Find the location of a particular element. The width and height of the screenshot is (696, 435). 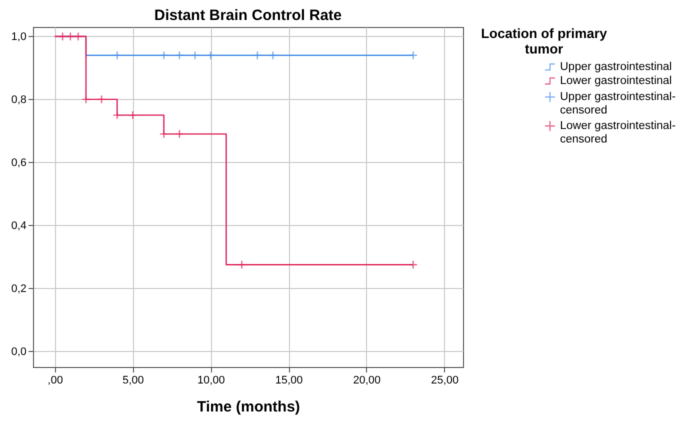

y-tick-label: 0,4 is located at coordinates (18, 226).